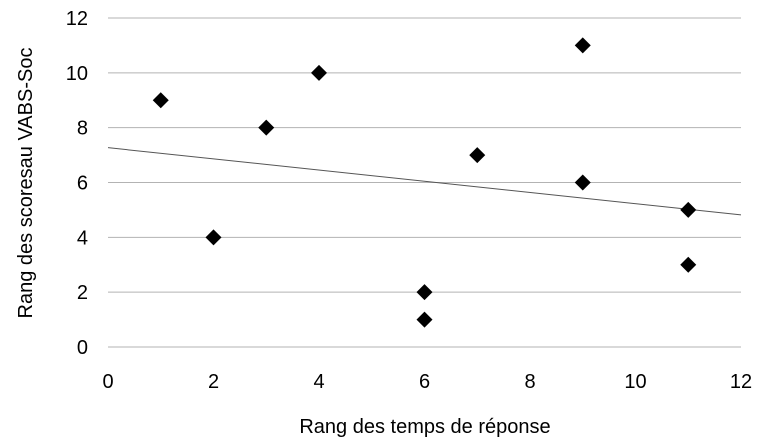 The width and height of the screenshot is (758, 443). What do you see at coordinates (82, 184) in the screenshot?
I see `y-tick-label: 6` at bounding box center [82, 184].